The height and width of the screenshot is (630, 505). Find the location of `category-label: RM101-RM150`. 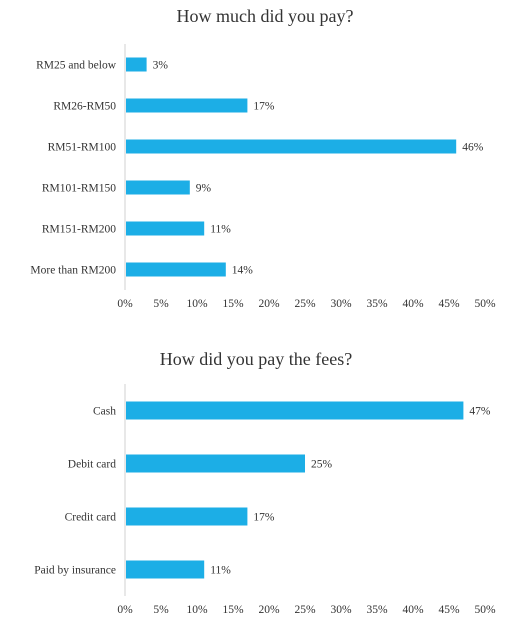

category-label: RM101-RM150 is located at coordinates (79, 189).